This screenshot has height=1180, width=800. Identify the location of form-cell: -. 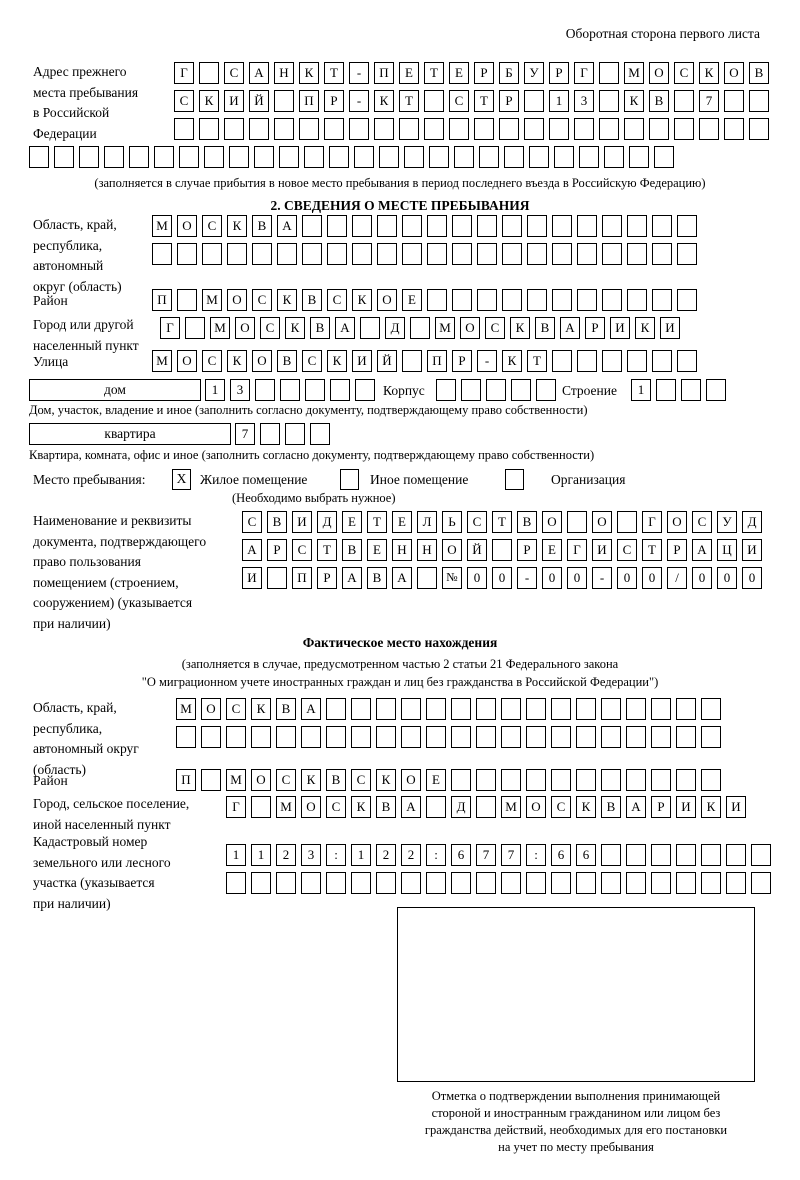
(359, 73).